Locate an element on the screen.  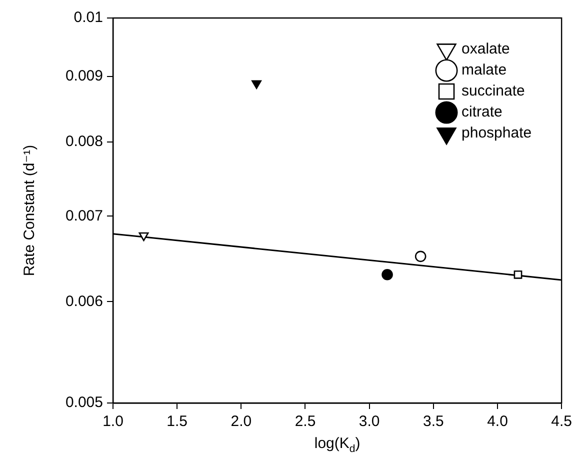
x-tick-label: 2.0 is located at coordinates (241, 421).